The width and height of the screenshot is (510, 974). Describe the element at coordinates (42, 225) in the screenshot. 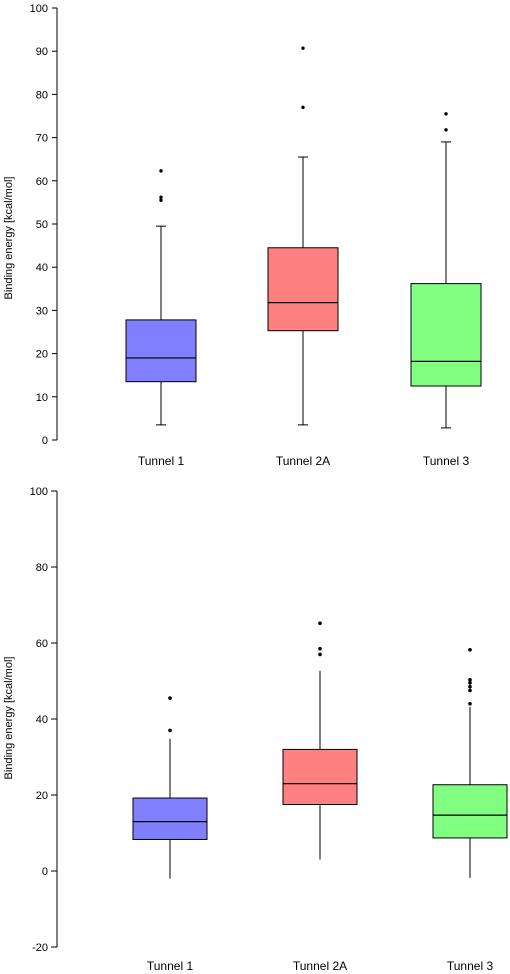

I see `y-tick-label: 50` at that location.